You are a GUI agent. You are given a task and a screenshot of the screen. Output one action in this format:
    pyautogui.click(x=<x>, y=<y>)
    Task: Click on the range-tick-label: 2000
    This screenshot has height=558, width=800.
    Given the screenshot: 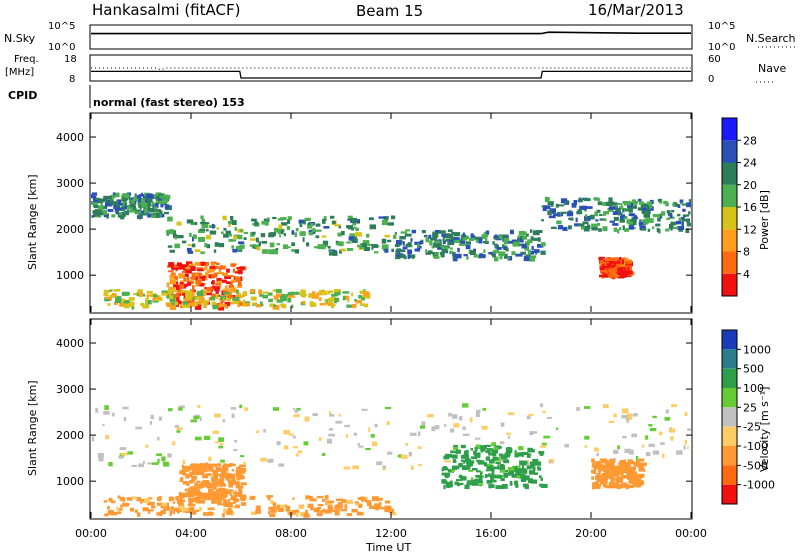 What is the action you would take?
    pyautogui.click(x=70, y=229)
    